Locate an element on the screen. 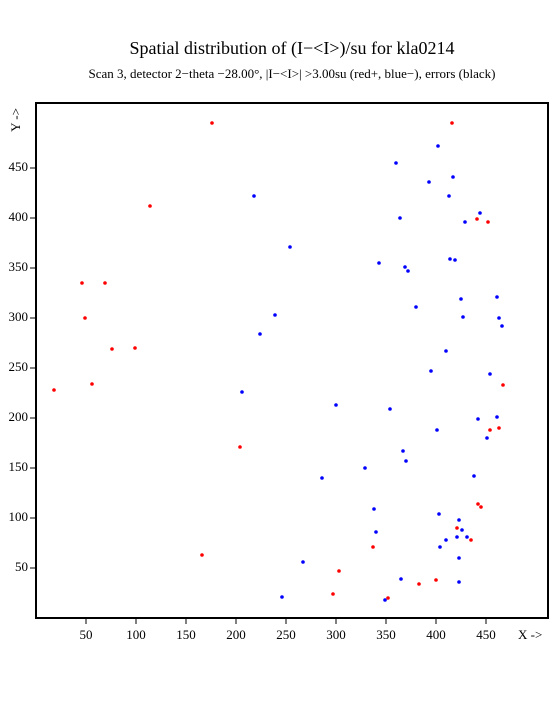 The image size is (555, 725). x-tick-label: 100 is located at coordinates (136, 634).